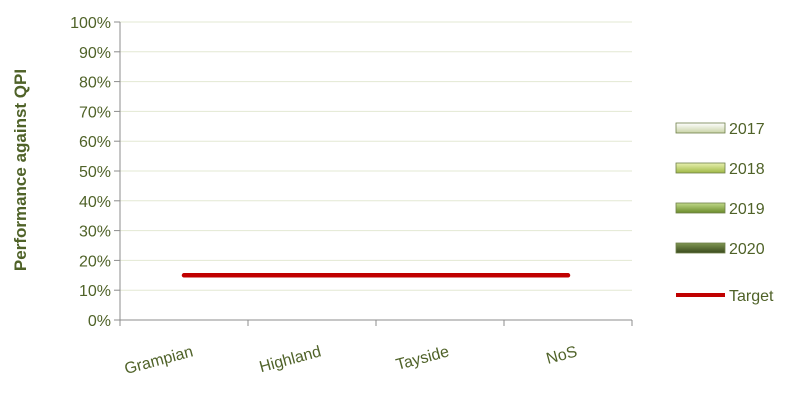 This screenshot has height=399, width=787. Describe the element at coordinates (90, 23) in the screenshot. I see `y-tick-label: 100%` at that location.